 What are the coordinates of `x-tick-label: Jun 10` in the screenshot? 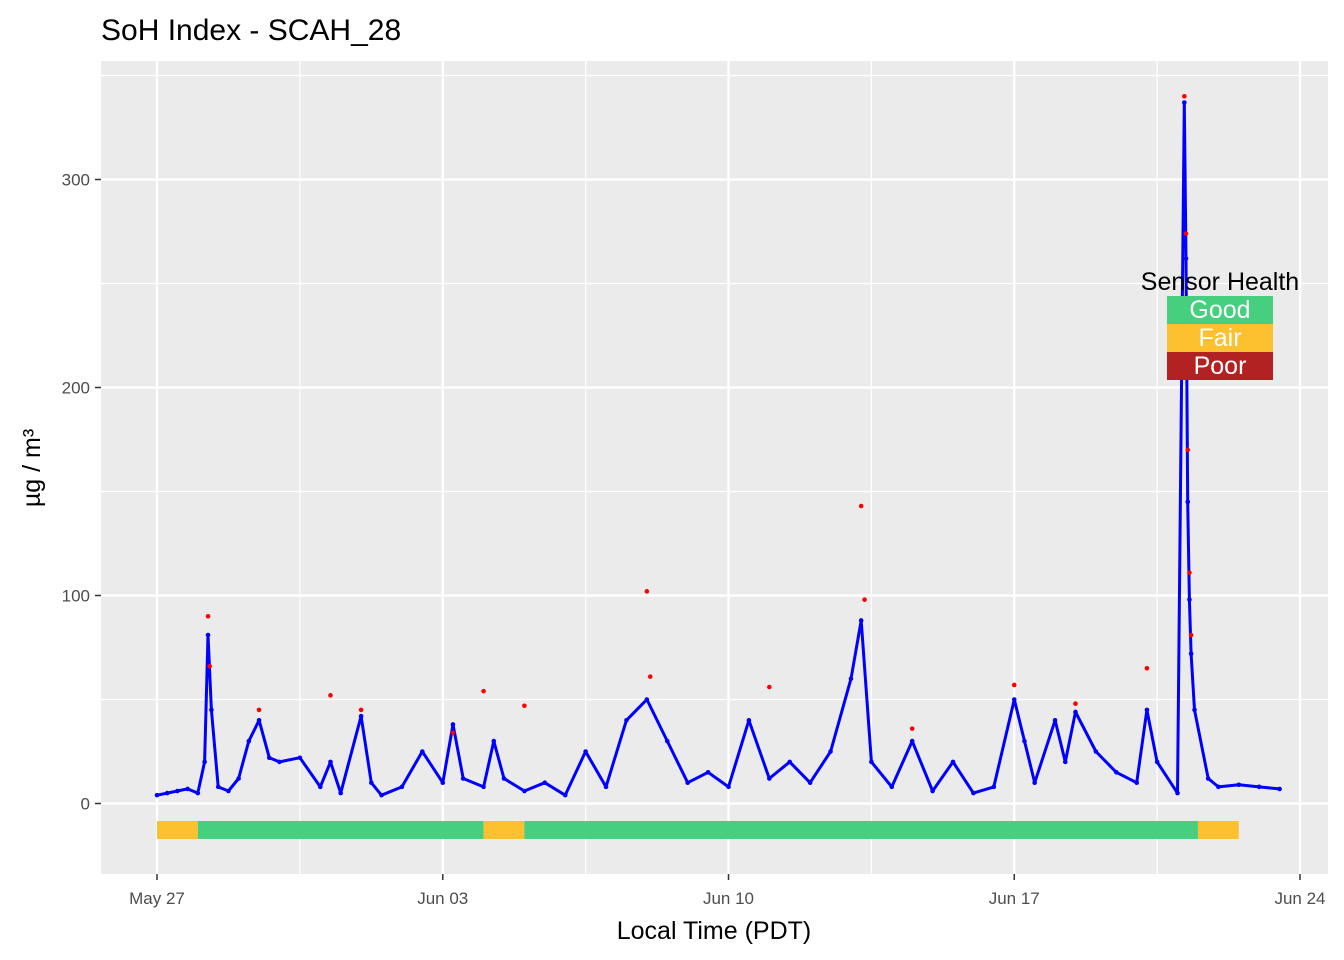 It's located at (728, 898).